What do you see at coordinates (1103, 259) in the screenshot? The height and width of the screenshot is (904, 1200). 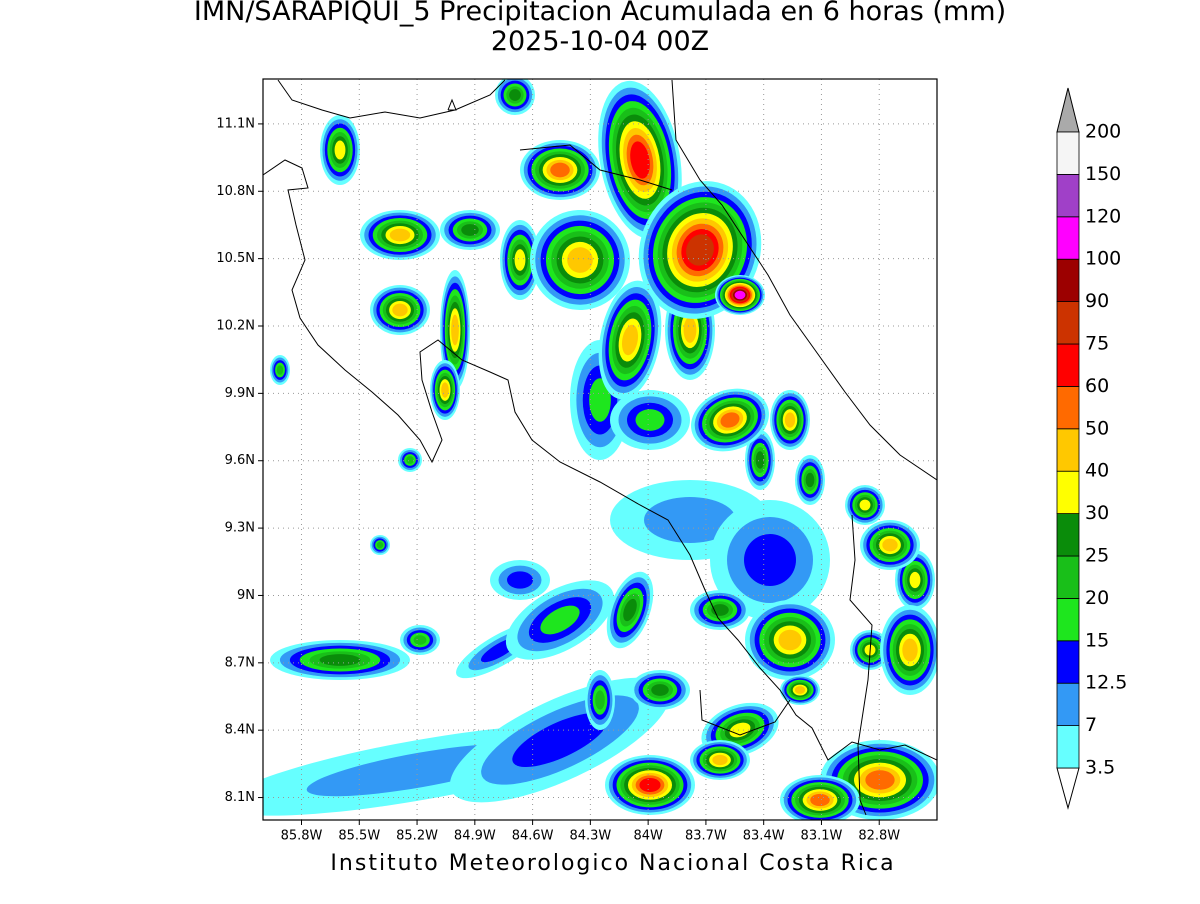 I see `colorbar-label: 100` at bounding box center [1103, 259].